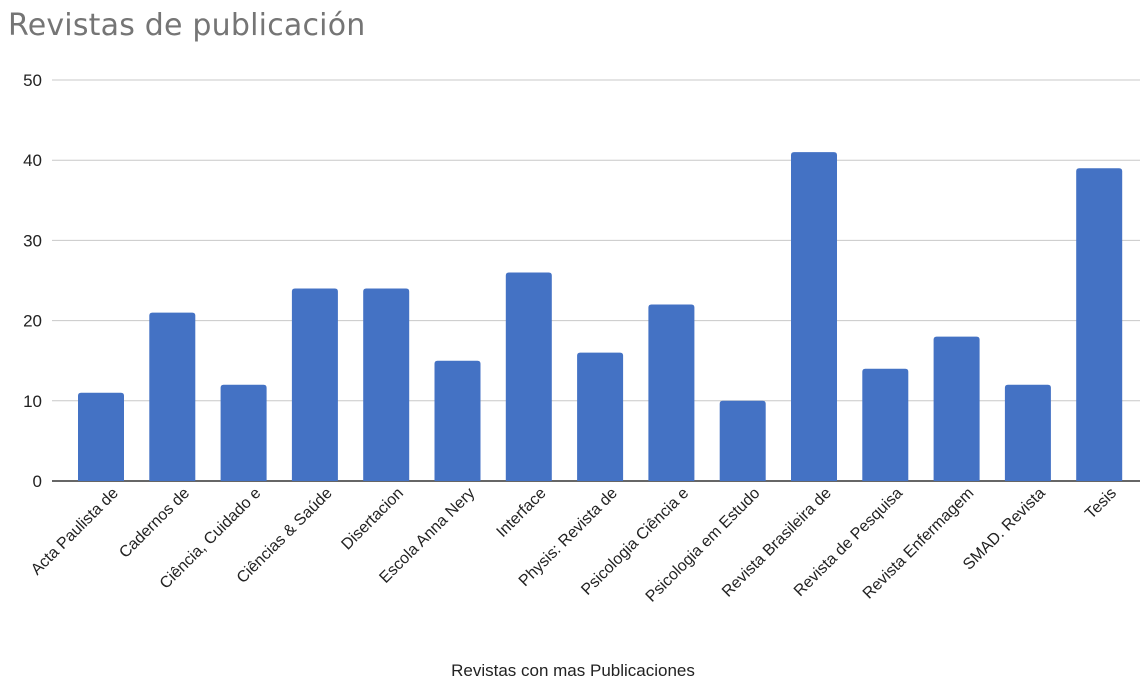  I want to click on x-axis-title: Revistas con mas Publicaciones, so click(573, 670).